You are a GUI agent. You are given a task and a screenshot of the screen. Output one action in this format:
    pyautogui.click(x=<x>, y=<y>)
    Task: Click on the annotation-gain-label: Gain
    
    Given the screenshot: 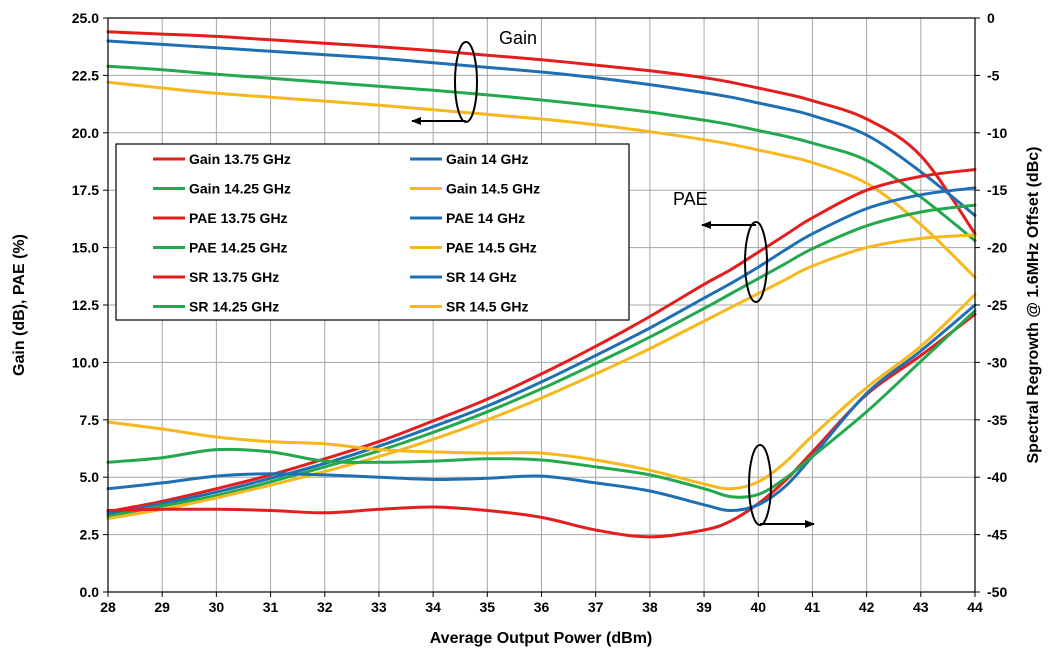 What is the action you would take?
    pyautogui.click(x=518, y=38)
    